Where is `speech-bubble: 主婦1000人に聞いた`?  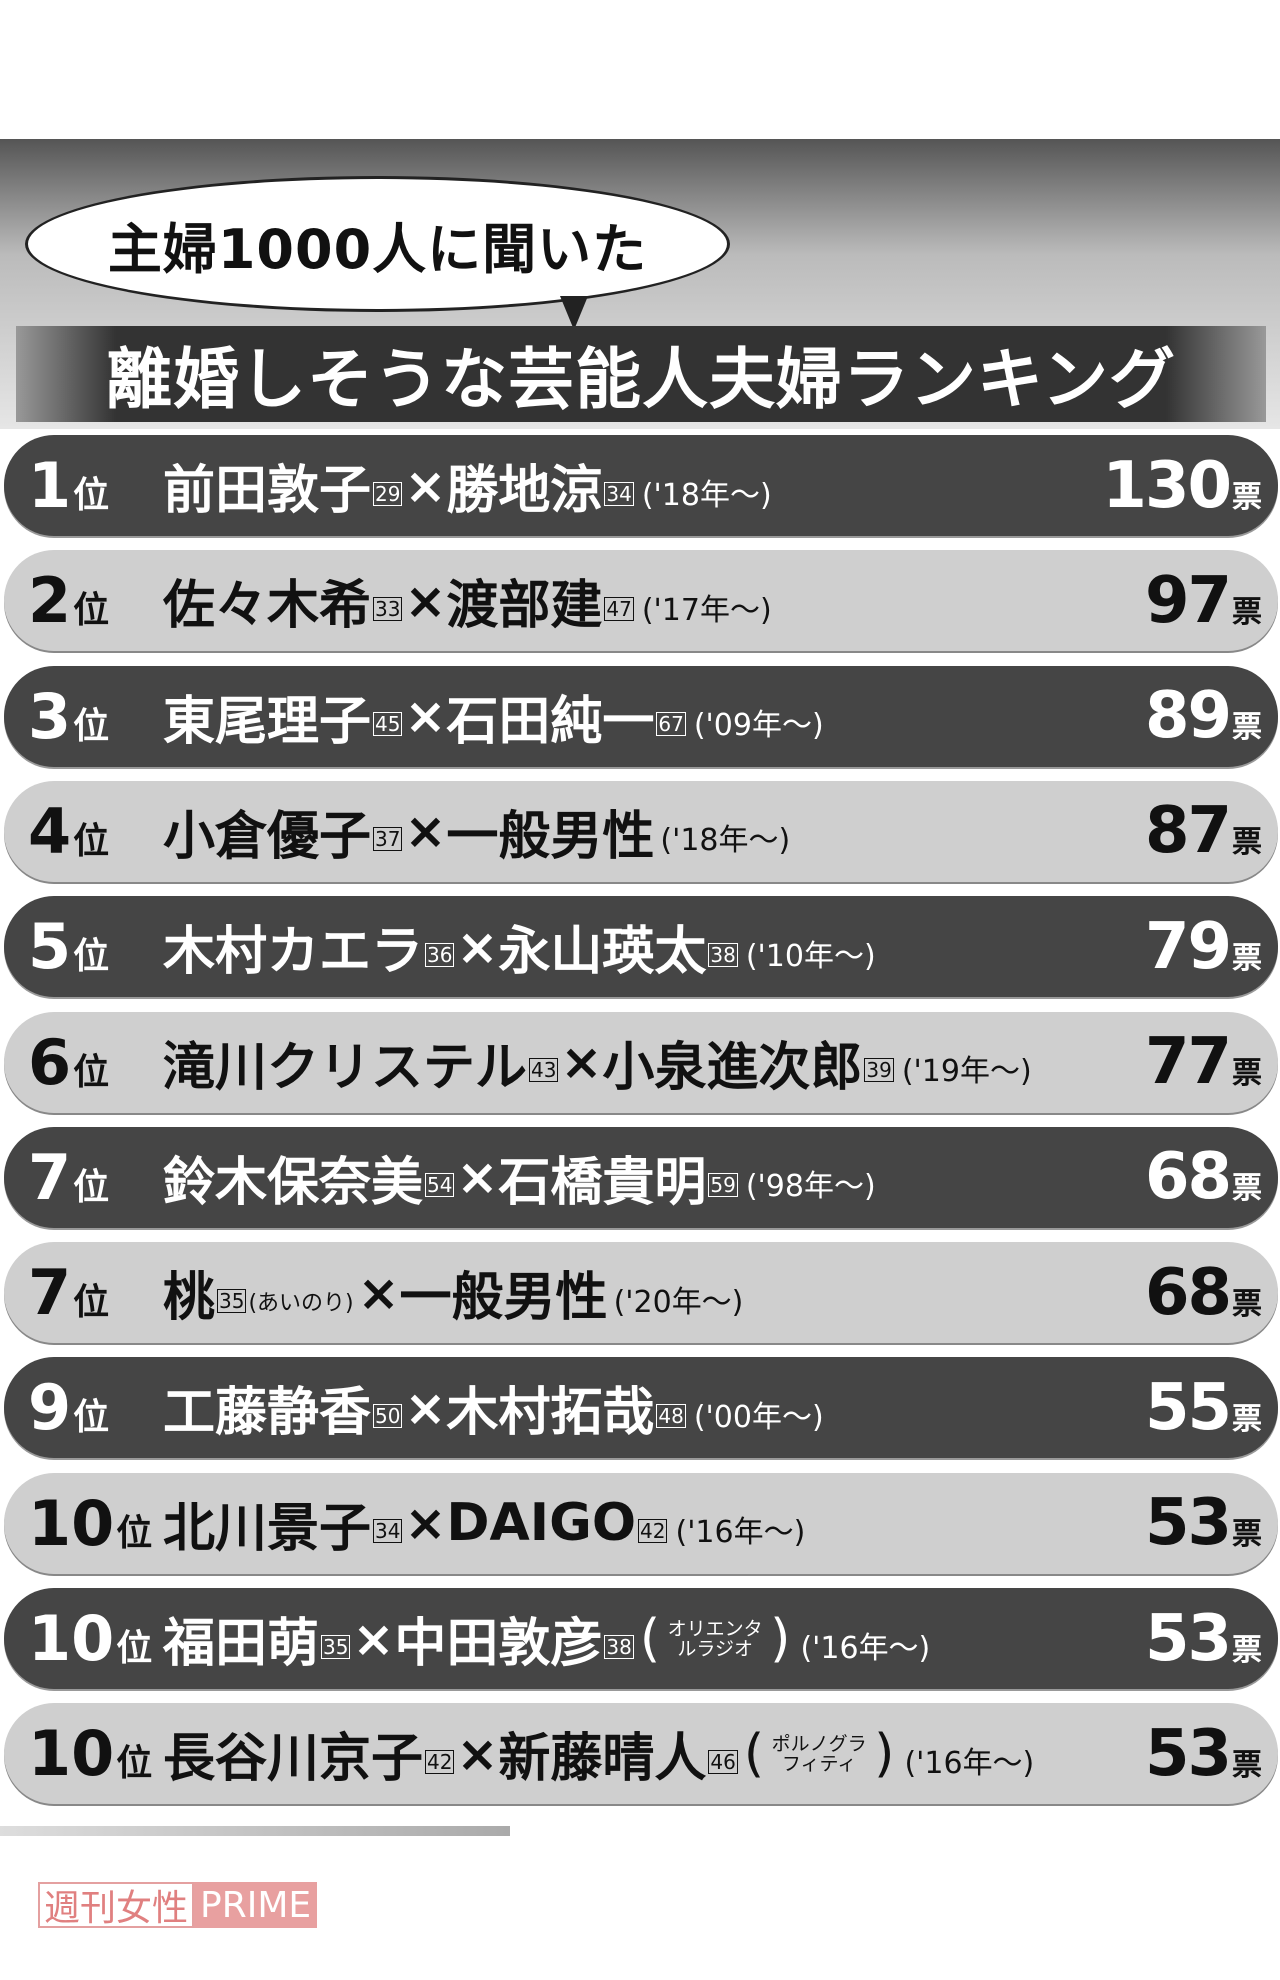 speech-bubble: 主婦1000人に聞いた is located at coordinates (377, 244).